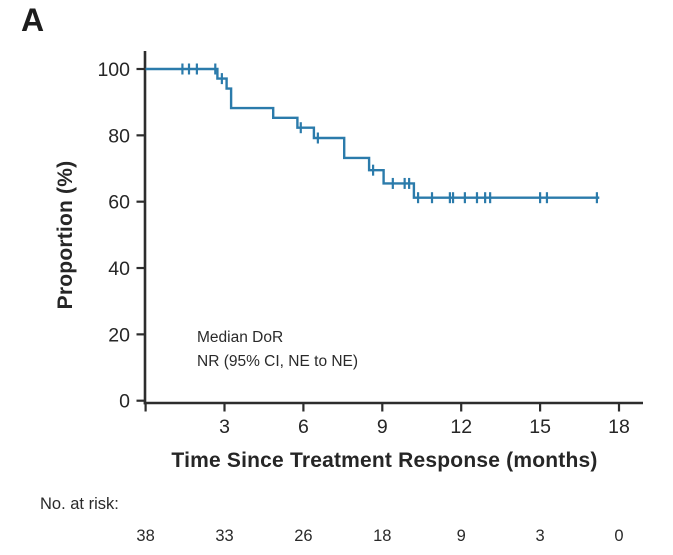  I want to click on x-tick-label: 9, so click(382, 427).